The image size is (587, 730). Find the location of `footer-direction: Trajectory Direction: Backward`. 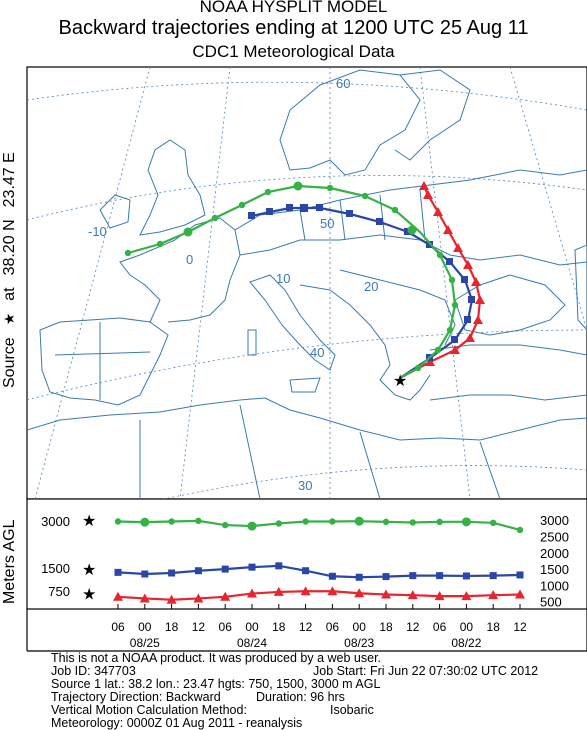

footer-direction: Trajectory Direction: Backward is located at coordinates (136, 697).